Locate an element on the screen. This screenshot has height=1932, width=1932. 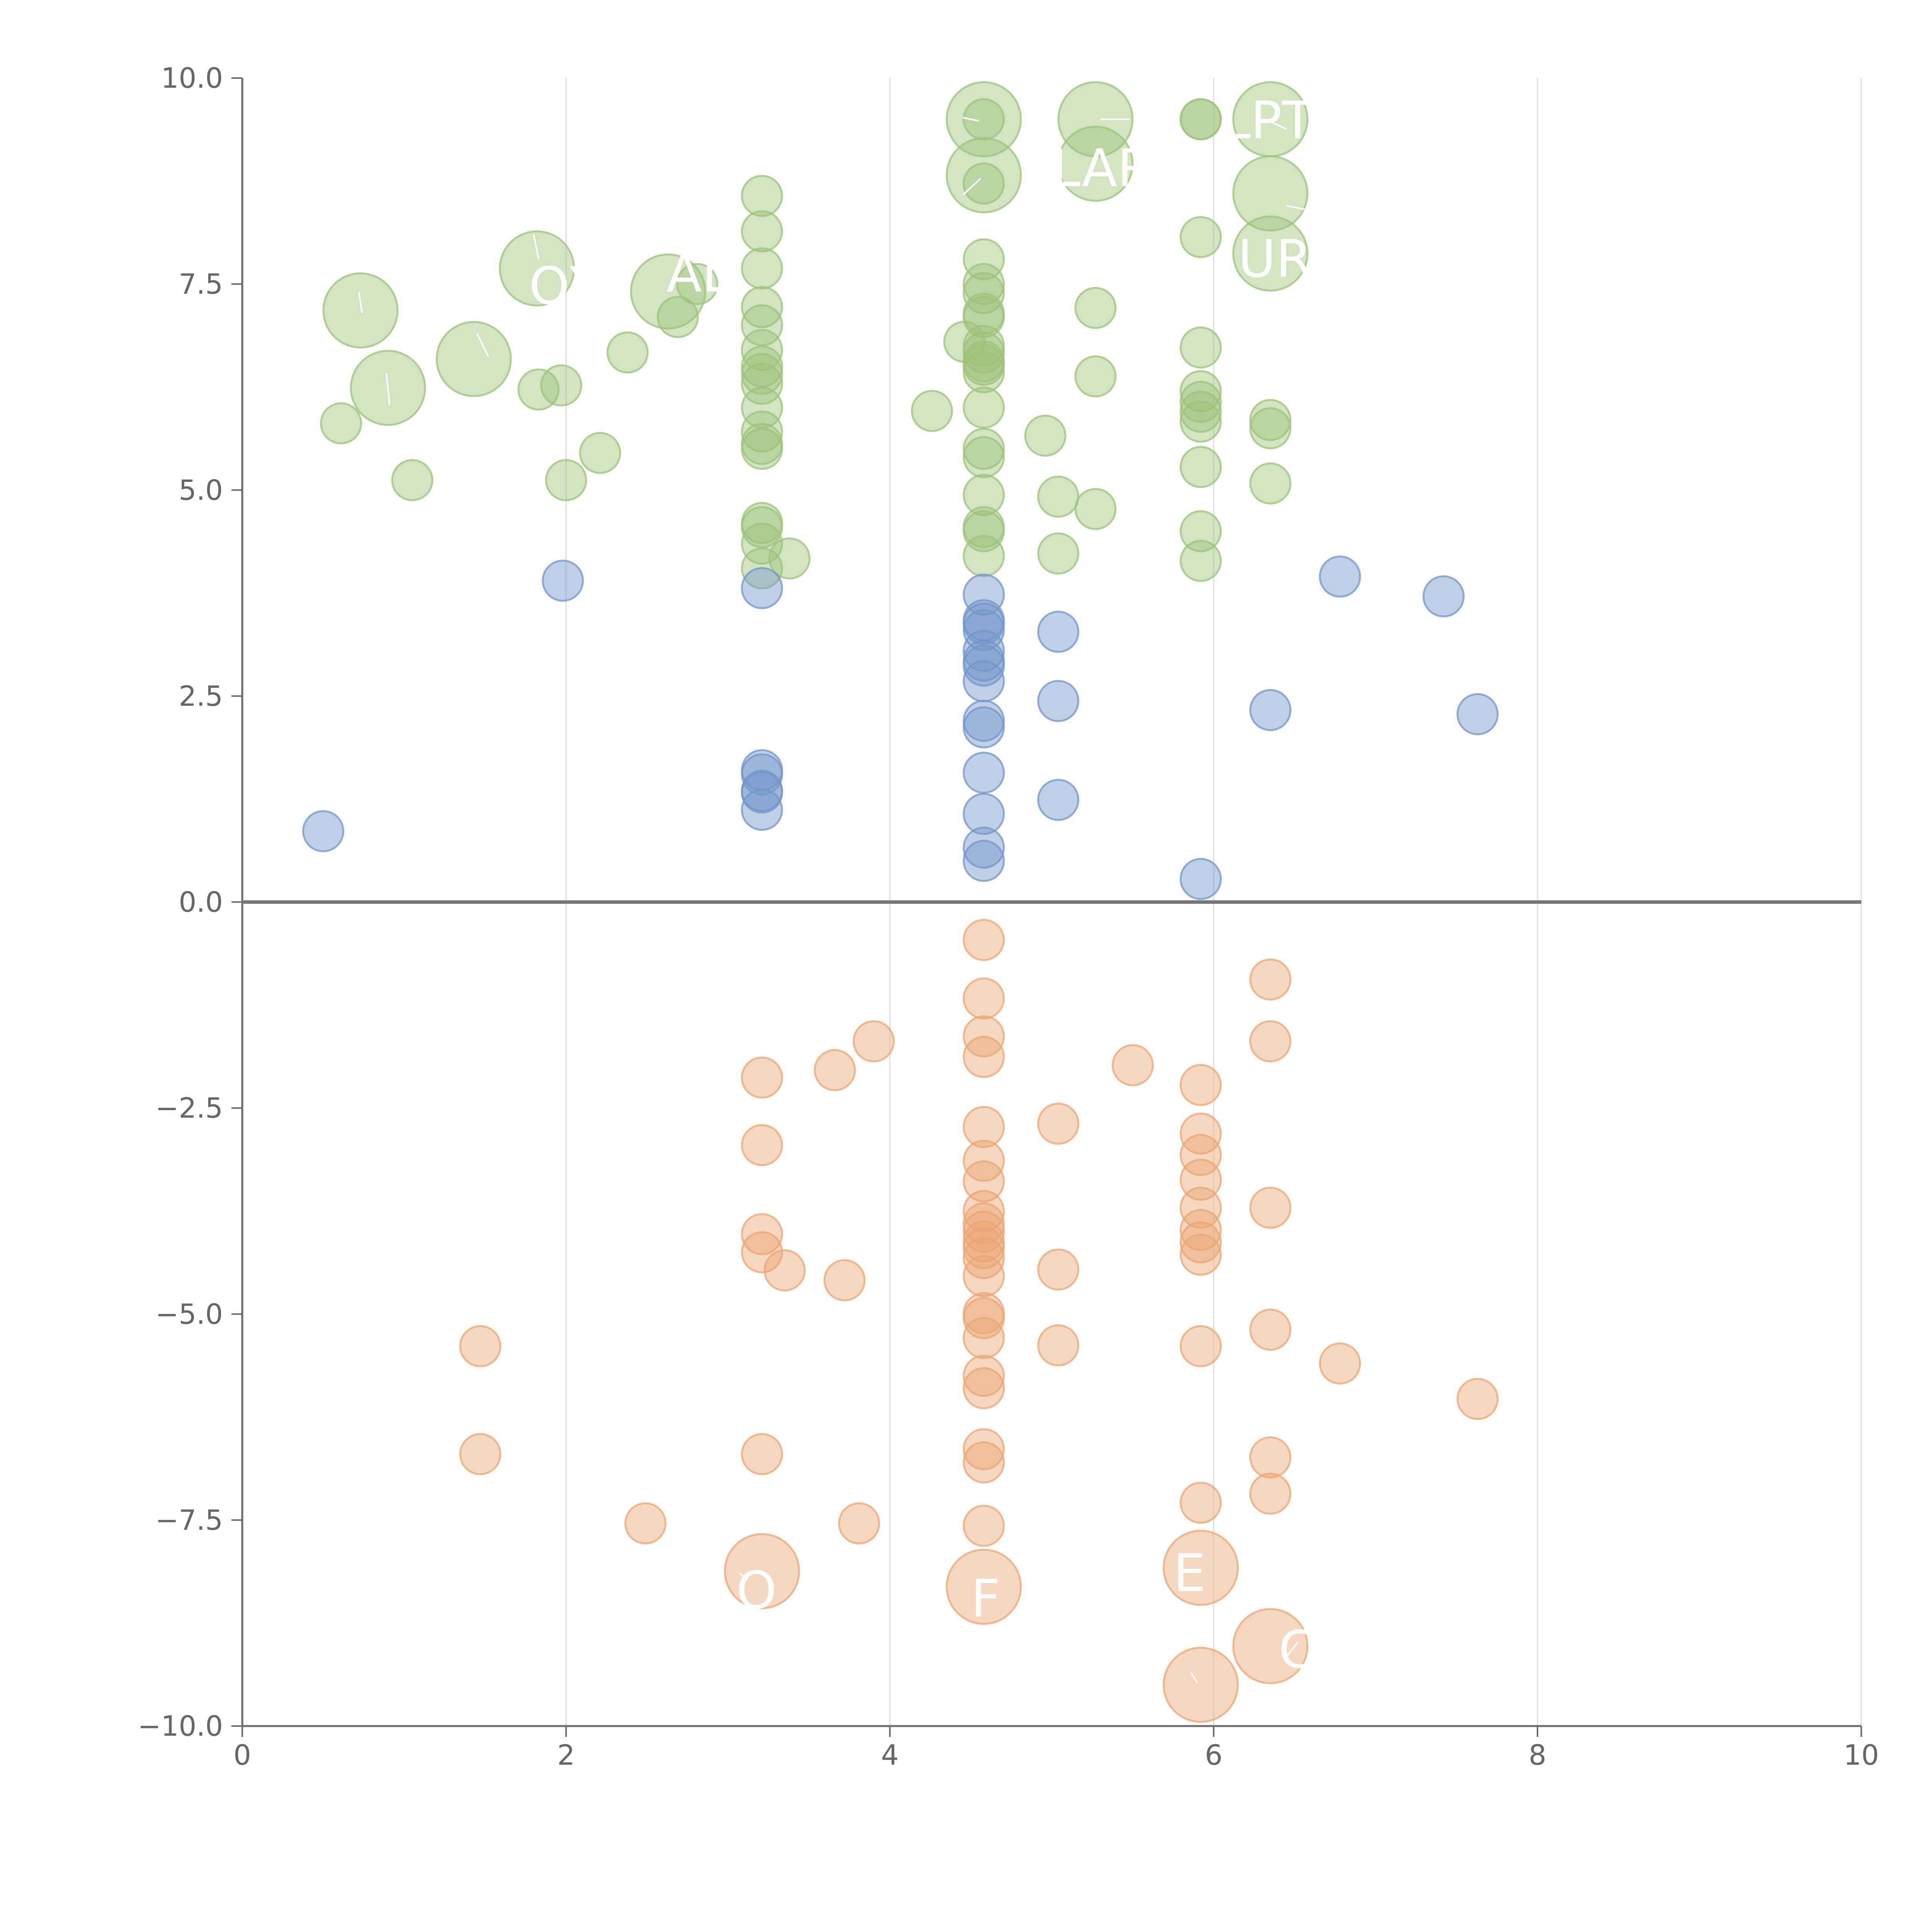
annotation-label: E is located at coordinates (1190, 1573).